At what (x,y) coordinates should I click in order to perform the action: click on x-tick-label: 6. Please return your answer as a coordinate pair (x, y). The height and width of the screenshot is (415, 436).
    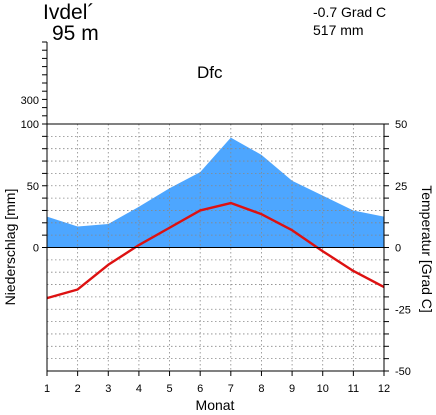
    Looking at the image, I should click on (200, 389).